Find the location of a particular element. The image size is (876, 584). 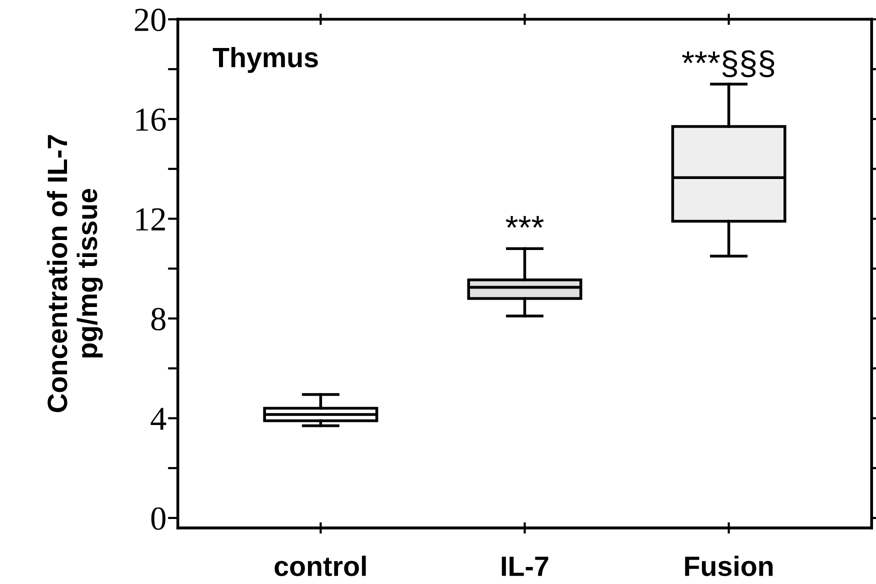

x-tick-label: control is located at coordinates (320, 566).